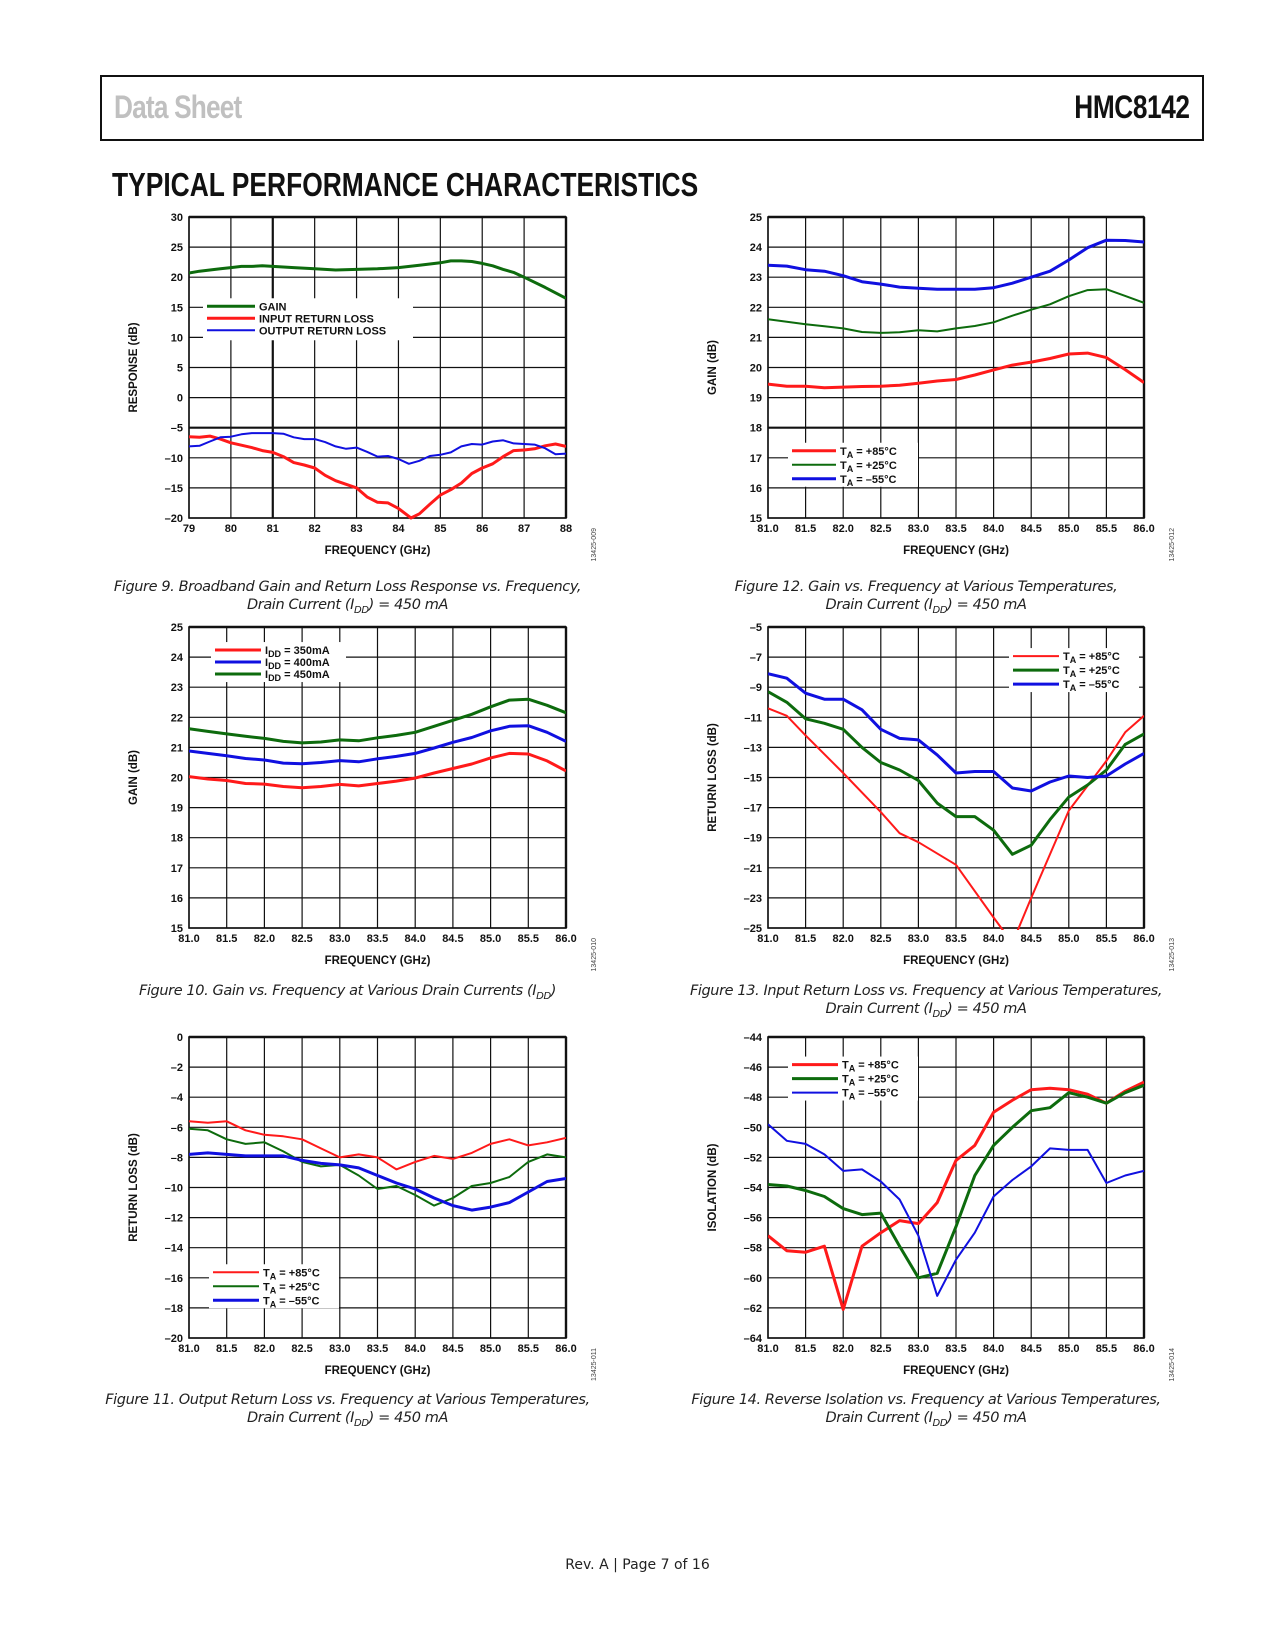 This screenshot has height=1650, width=1275. Describe the element at coordinates (756, 658) in the screenshot. I see `y-tick-label: –7` at that location.